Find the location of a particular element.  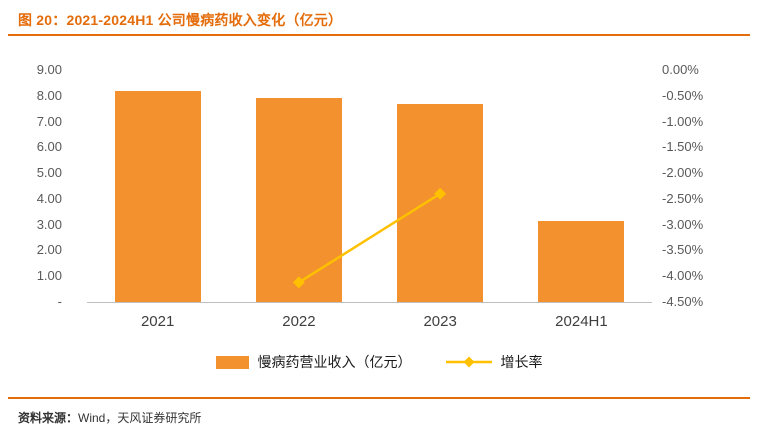

right-axis-tick-label: -4.50% is located at coordinates (683, 301).